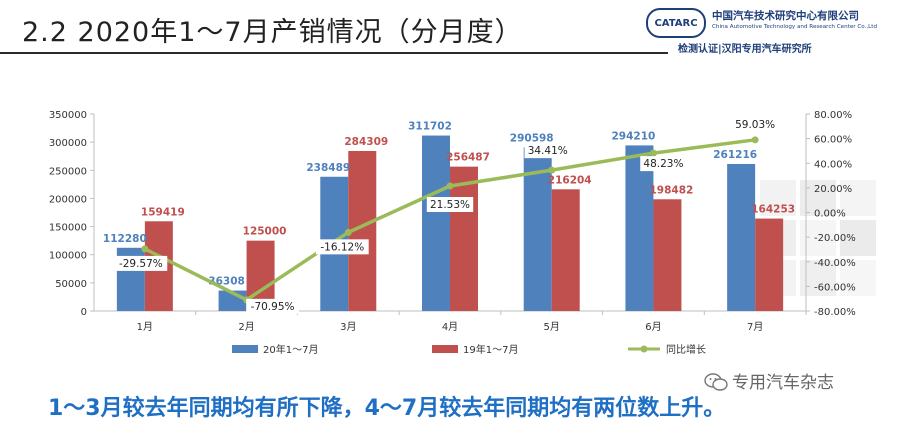 The height and width of the screenshot is (424, 898). I want to click on watermark-text: 专用汽车杂志, so click(783, 383).